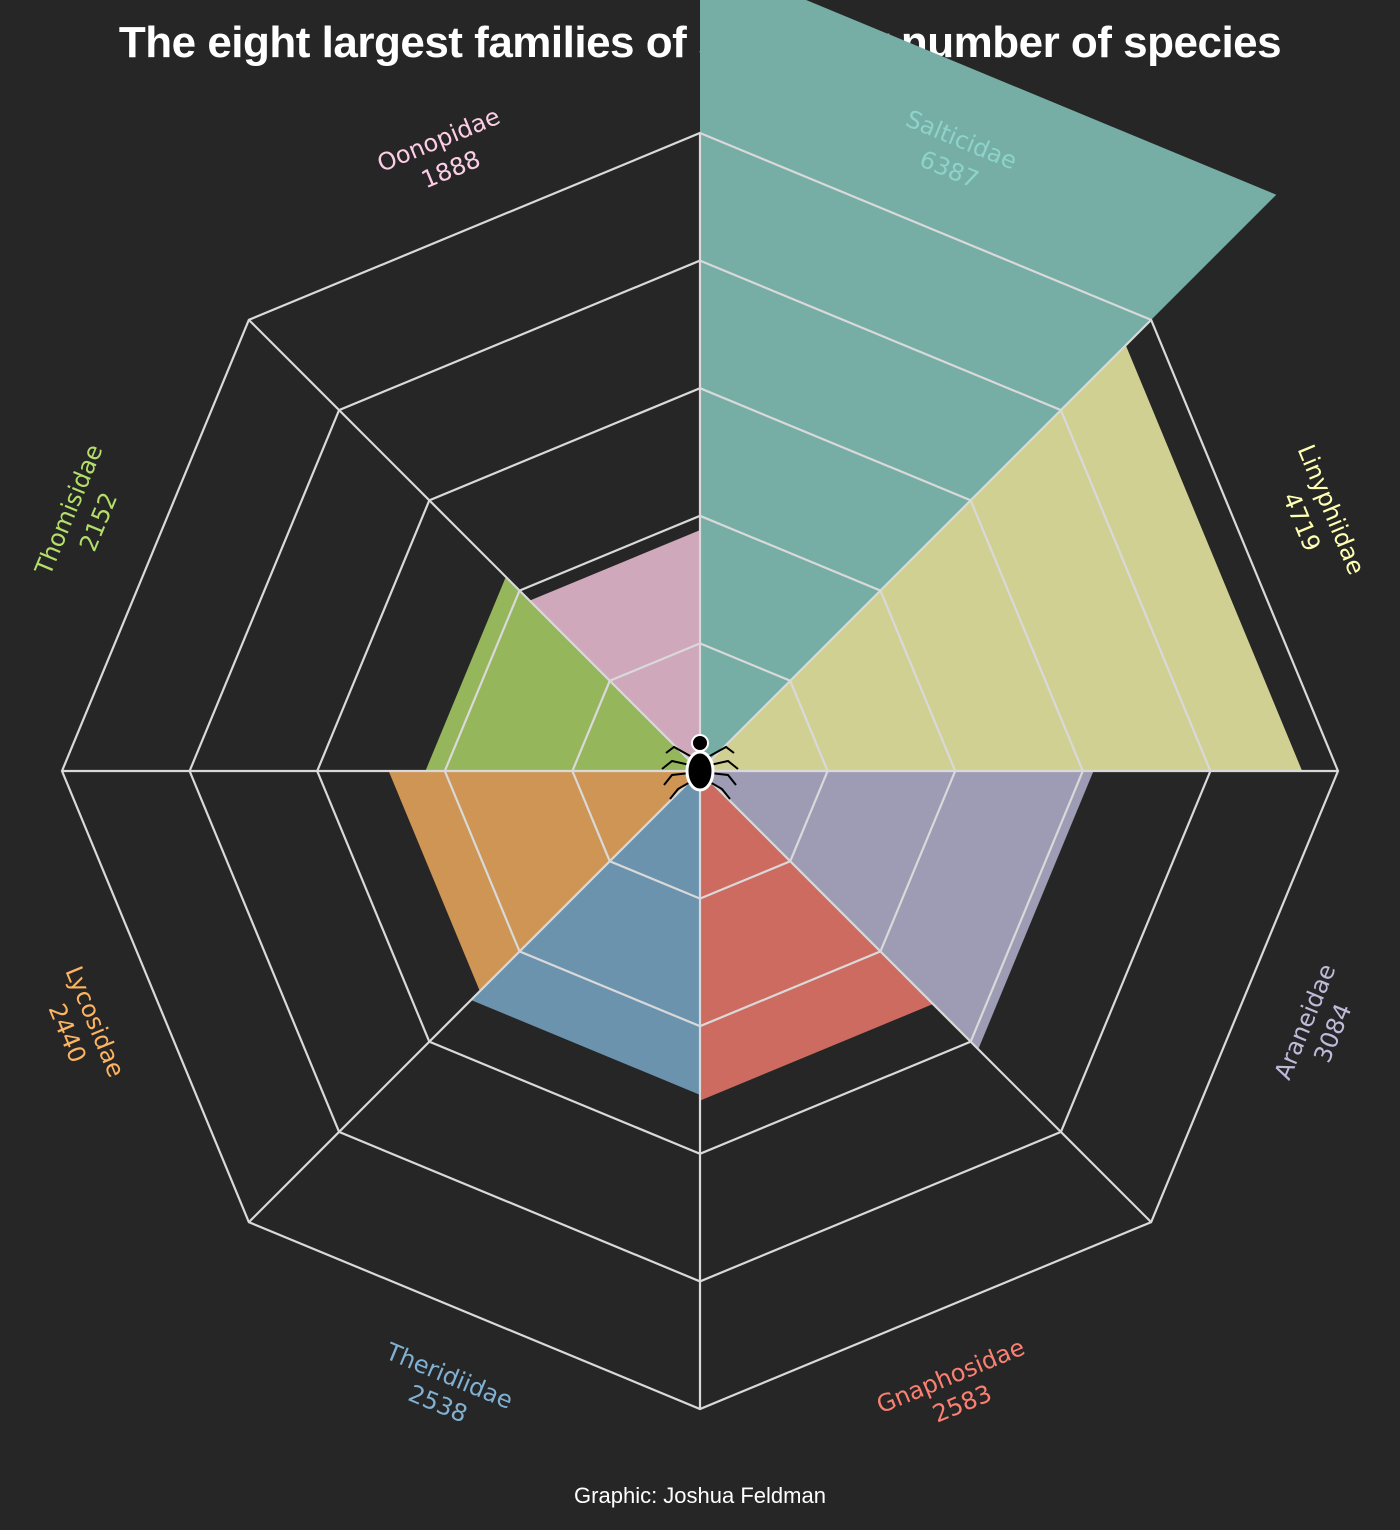 This screenshot has height=1530, width=1400. I want to click on spider-icon, so click(700, 767).